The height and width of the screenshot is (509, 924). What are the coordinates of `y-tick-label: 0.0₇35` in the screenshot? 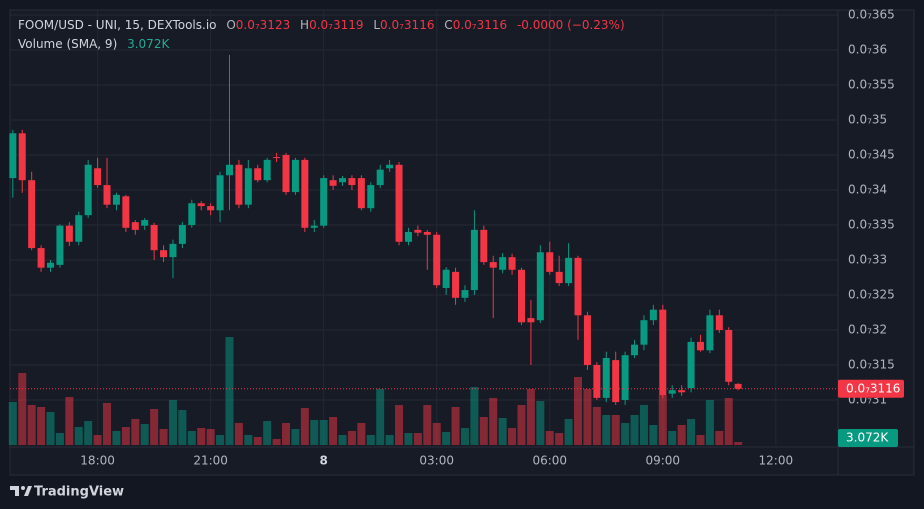 It's located at (867, 119).